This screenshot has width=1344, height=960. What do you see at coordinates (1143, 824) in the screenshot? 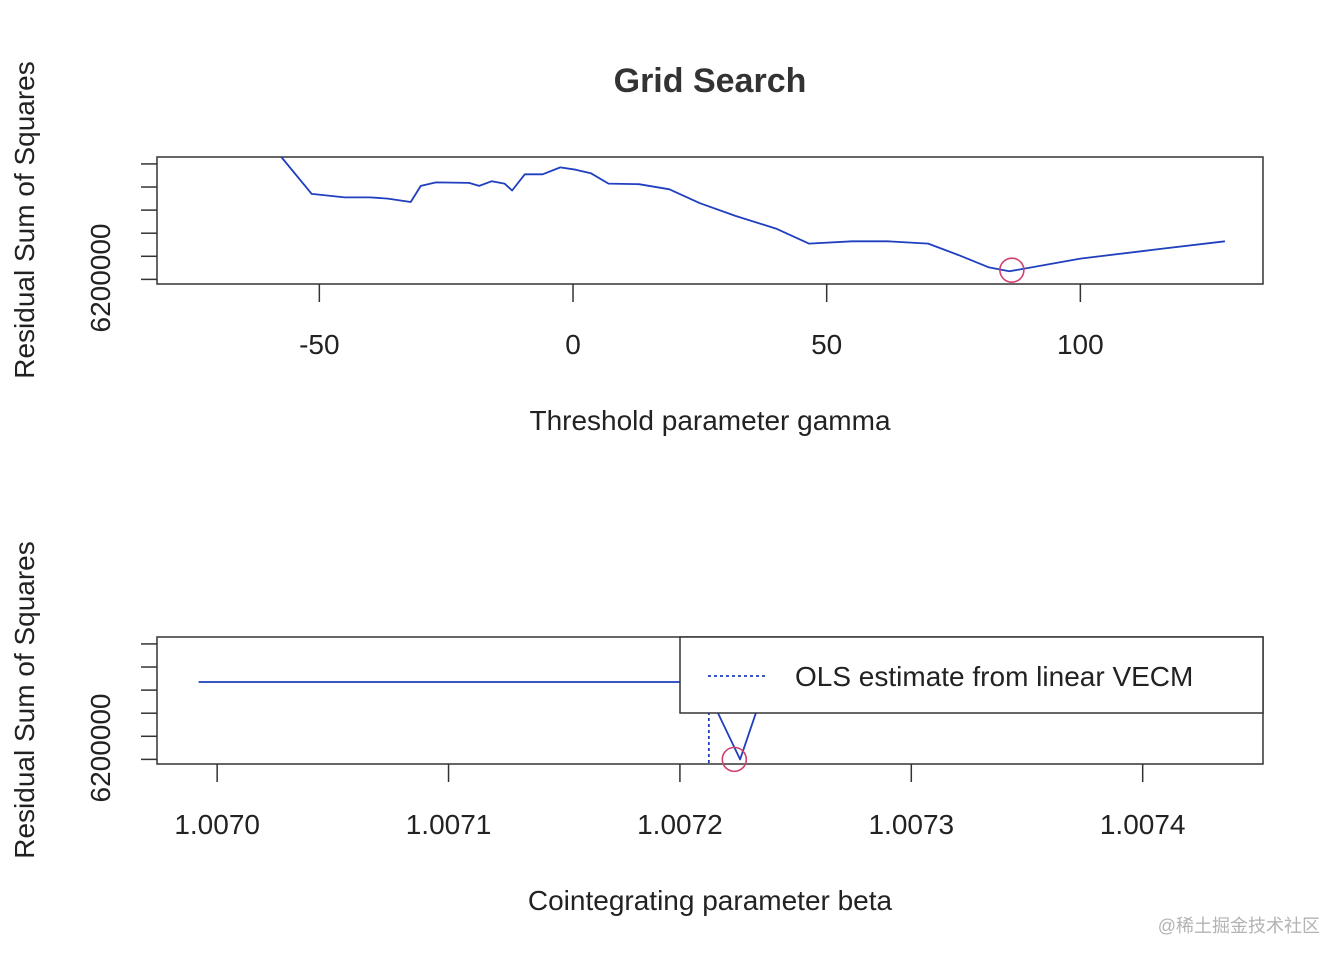
I see `x-tick-label-beta-4: 1.0074` at bounding box center [1143, 824].